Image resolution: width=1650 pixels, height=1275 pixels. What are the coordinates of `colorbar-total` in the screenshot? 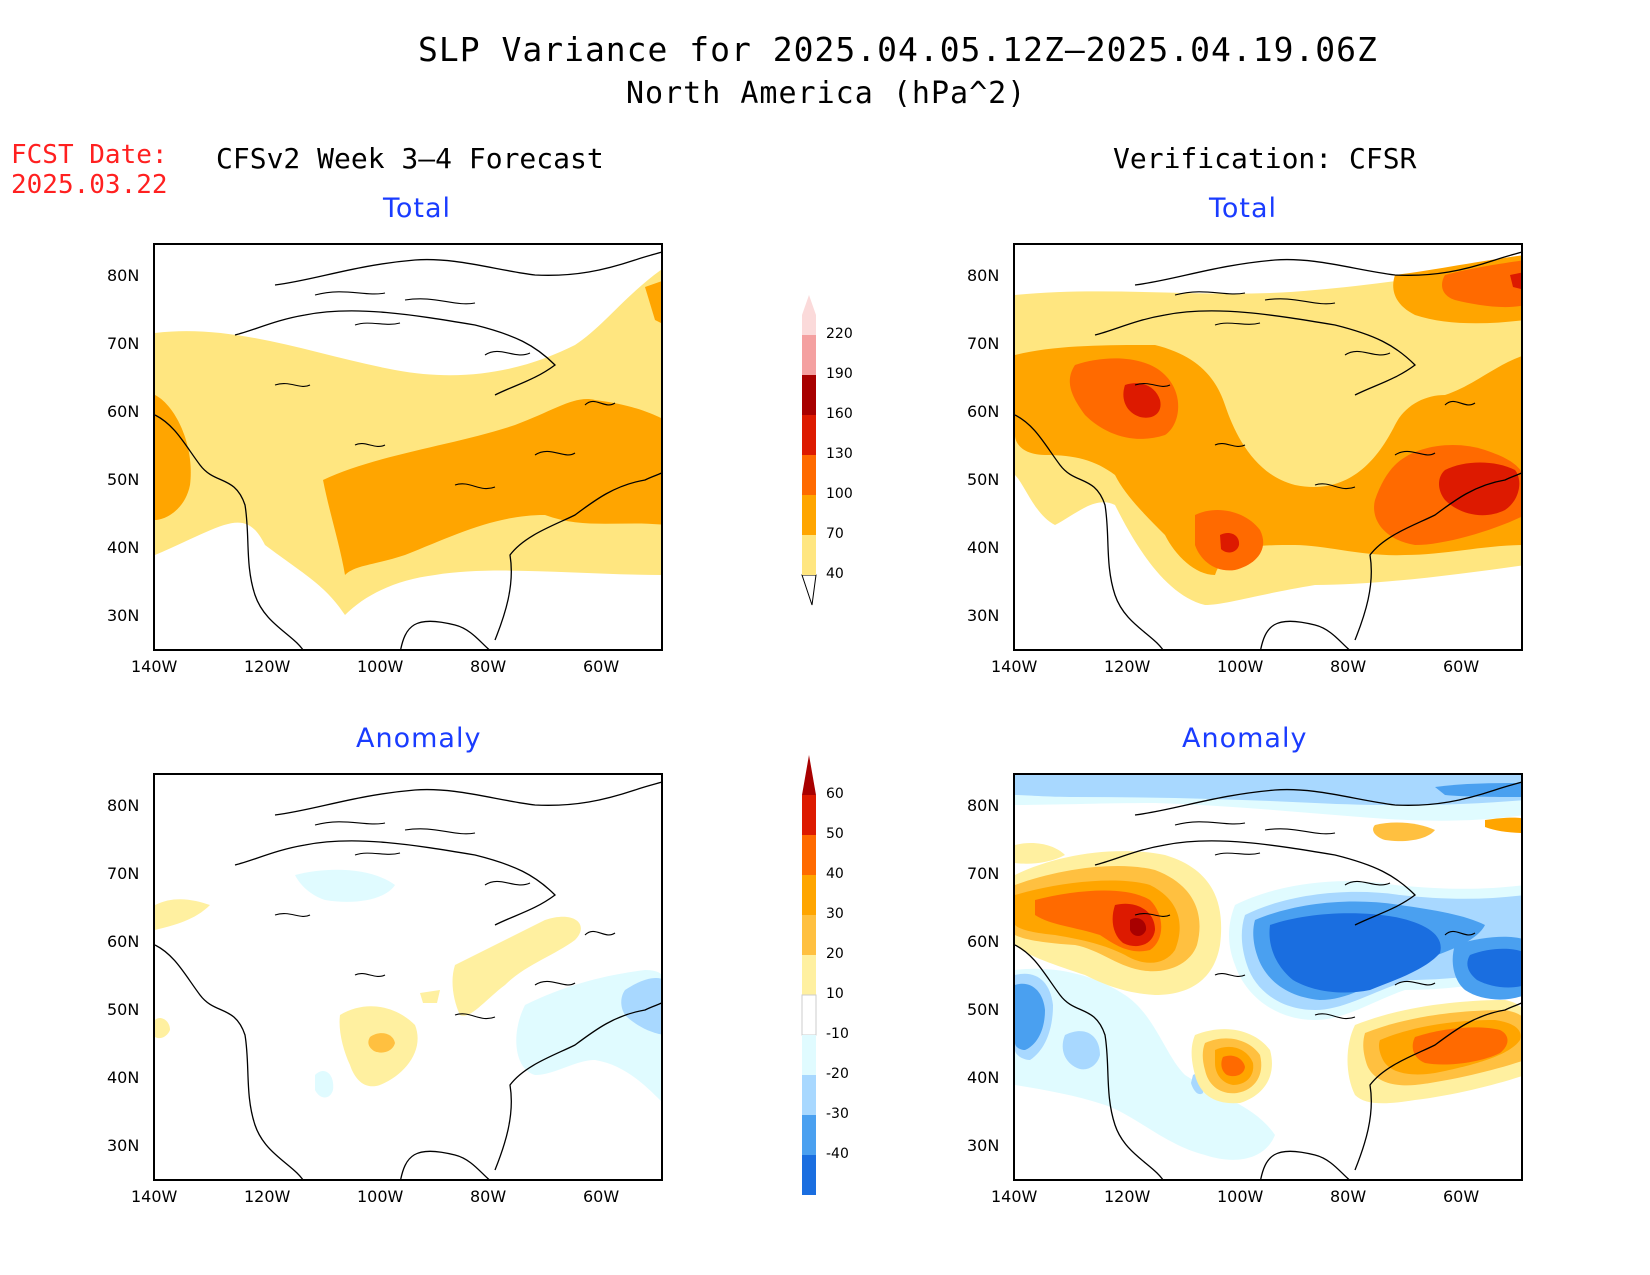 It's located at (809, 450).